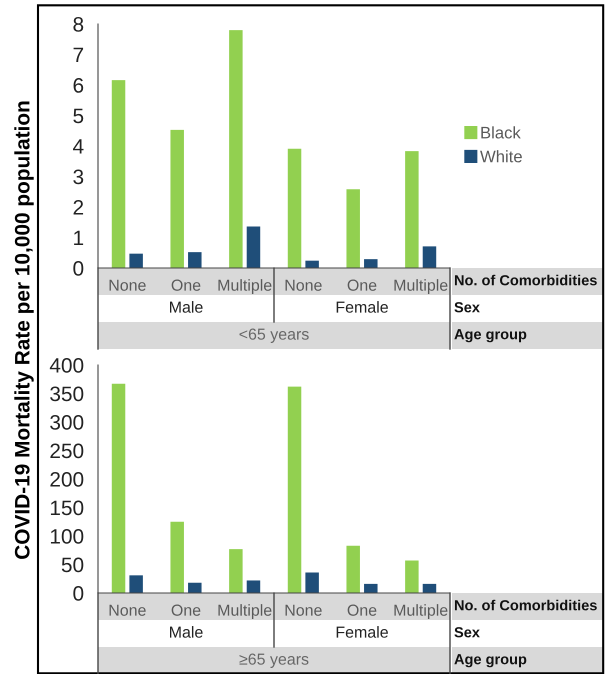  Describe the element at coordinates (67, 536) in the screenshot. I see `y-tick-label: 100` at that location.